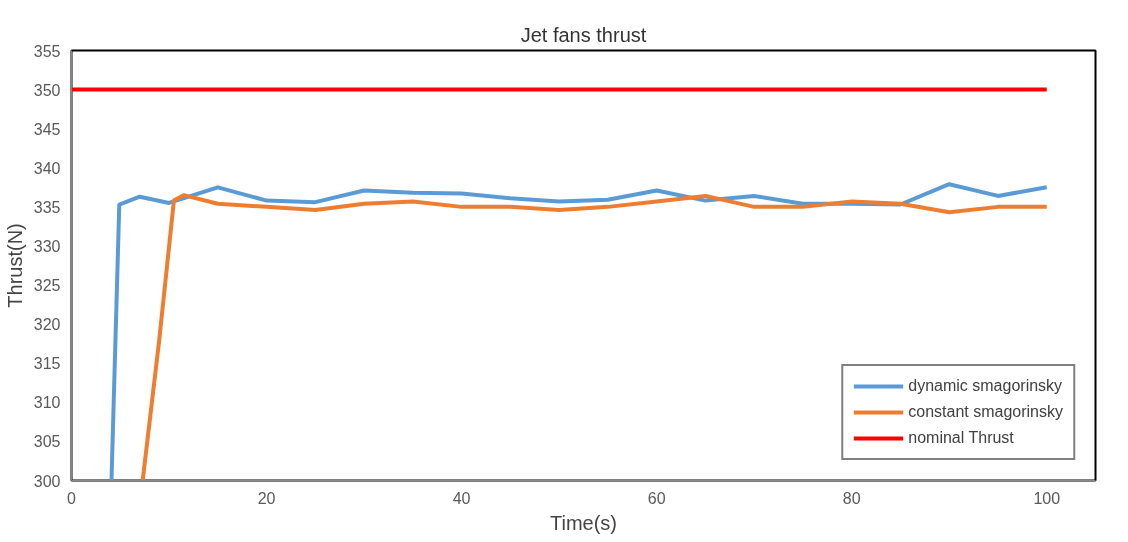 The image size is (1128, 542). What do you see at coordinates (47, 286) in the screenshot?
I see `y-tick-label: 325` at bounding box center [47, 286].